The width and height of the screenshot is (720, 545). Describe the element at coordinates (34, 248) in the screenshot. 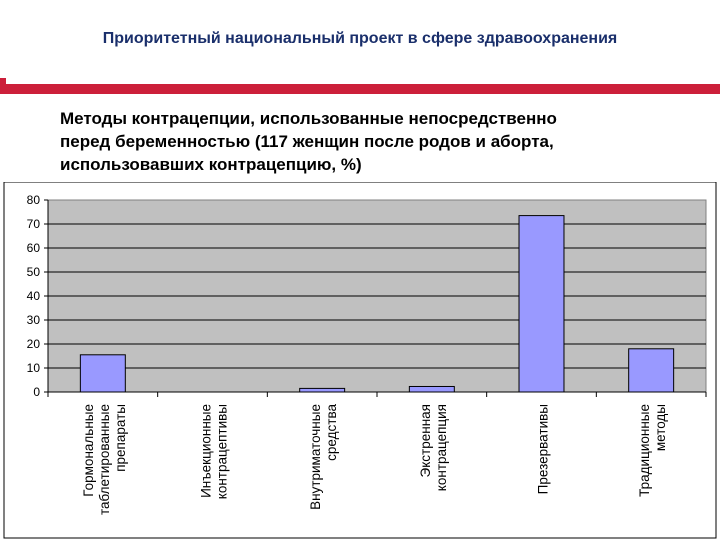

I see `y-tick-label: 60` at that location.